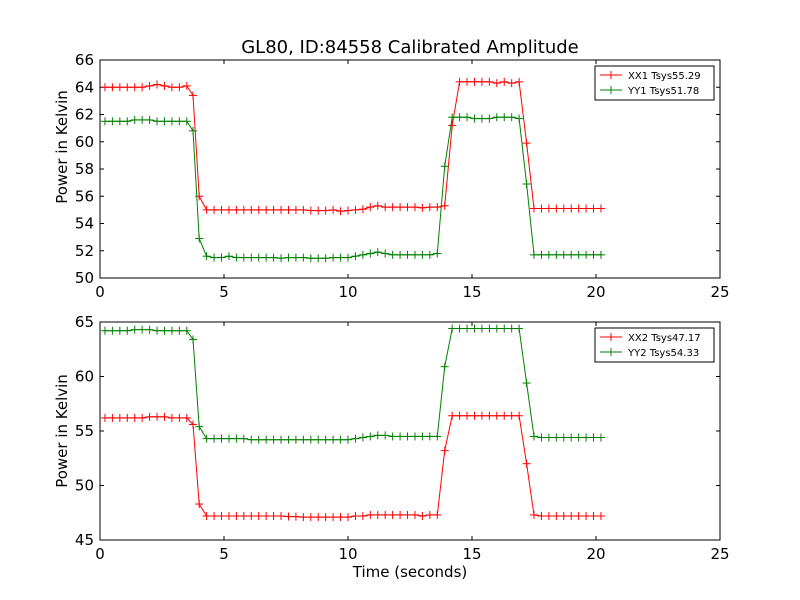 This screenshot has width=800, height=600. What do you see at coordinates (84, 115) in the screenshot?
I see `y-tick-label-top: 62` at bounding box center [84, 115].